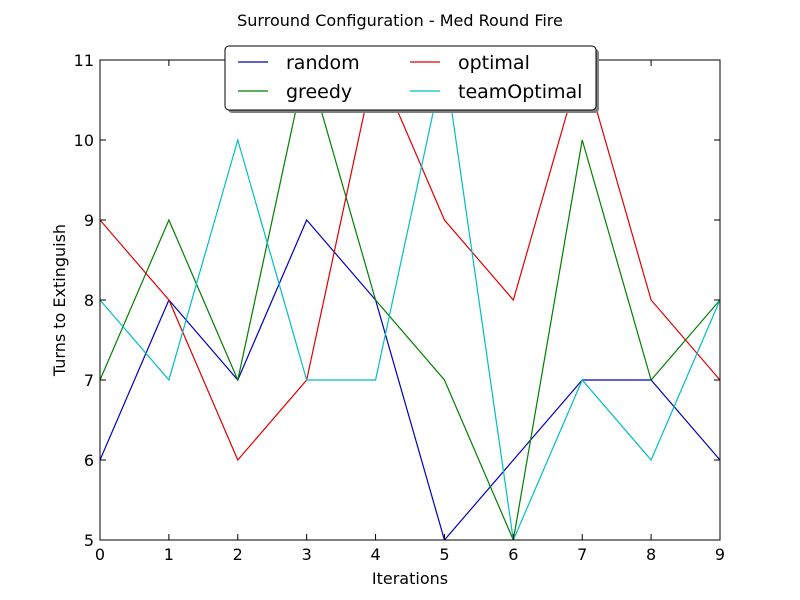  What do you see at coordinates (582, 554) in the screenshot?
I see `x-tick-label: 7` at bounding box center [582, 554].